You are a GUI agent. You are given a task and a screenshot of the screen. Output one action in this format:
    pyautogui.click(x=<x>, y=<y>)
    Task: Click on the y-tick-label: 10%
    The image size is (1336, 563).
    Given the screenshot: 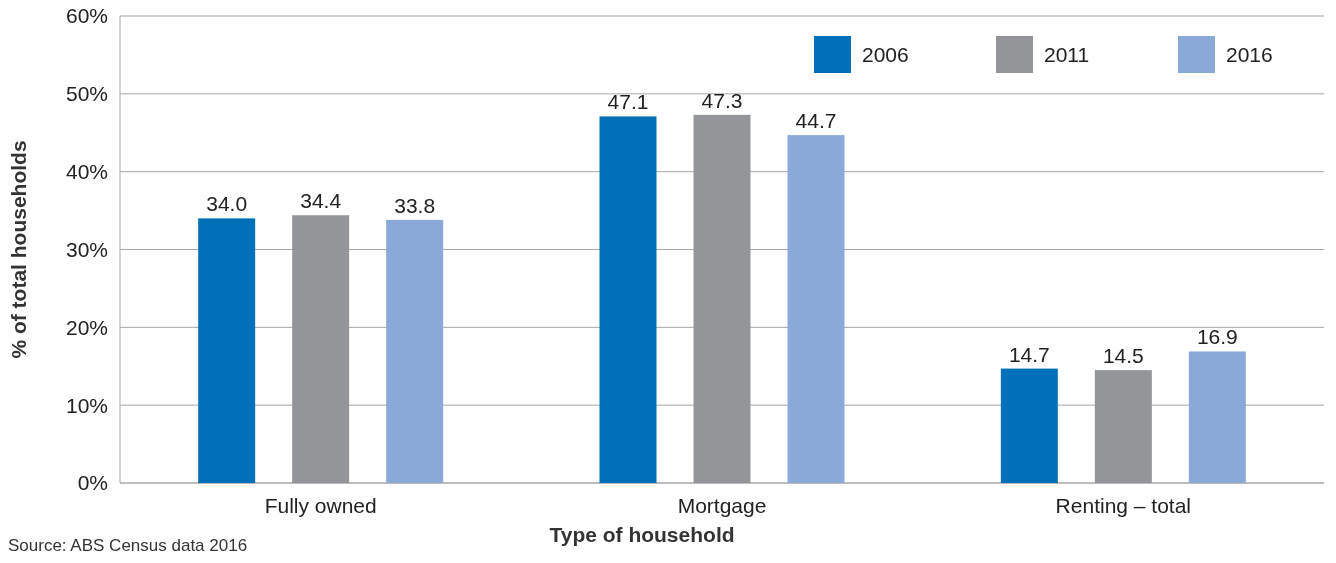 What is the action you would take?
    pyautogui.click(x=86, y=405)
    